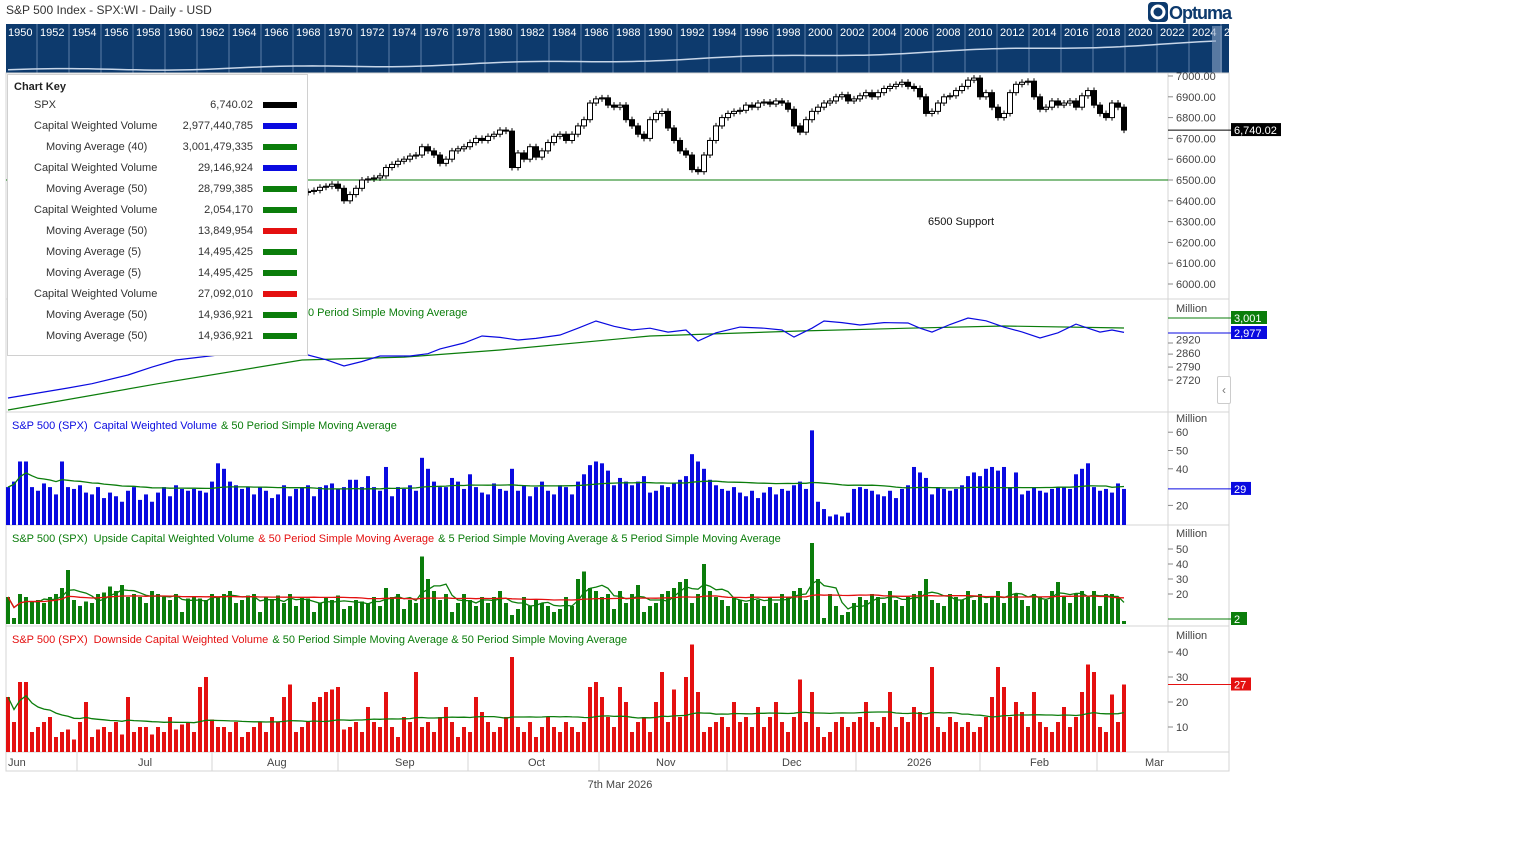 The width and height of the screenshot is (1536, 864). What do you see at coordinates (1182, 470) in the screenshot?
I see `y-tick-label: 40` at bounding box center [1182, 470].